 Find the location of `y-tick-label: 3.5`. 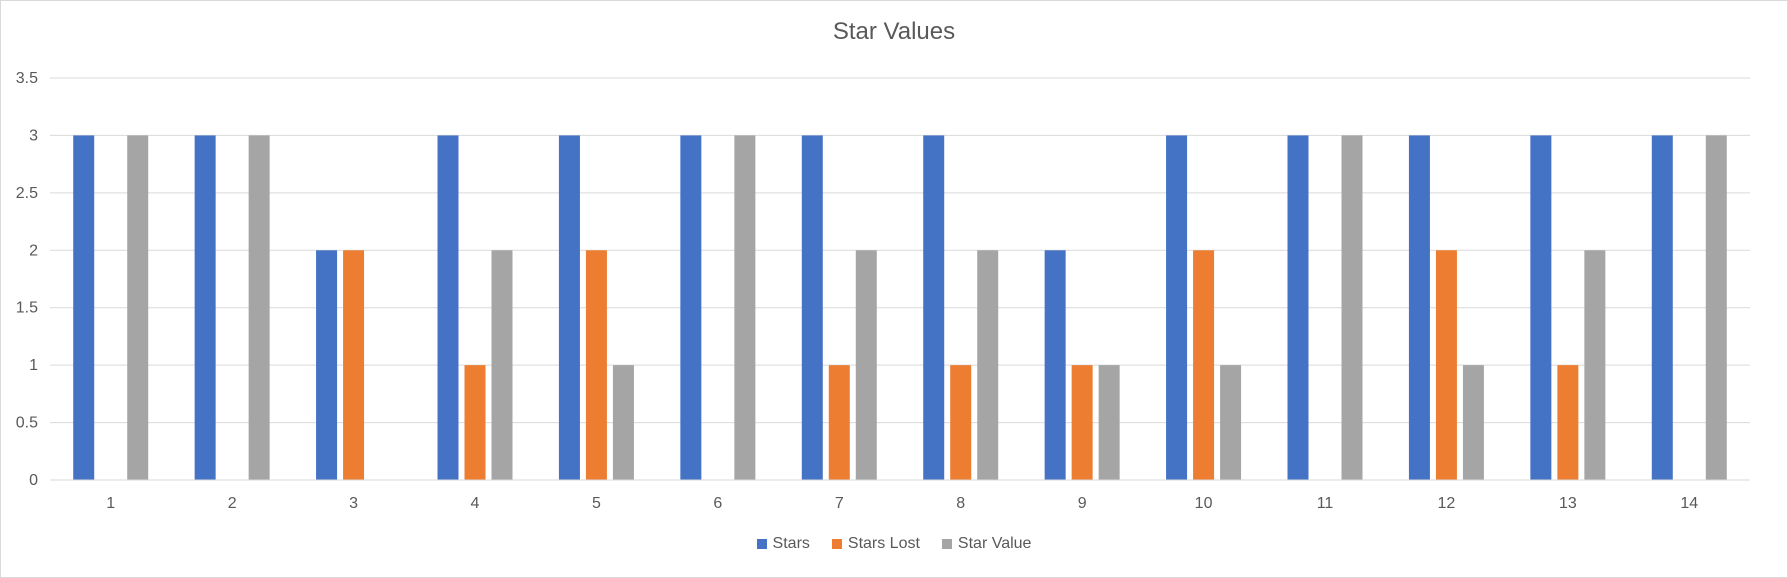

y-tick-label: 3.5 is located at coordinates (27, 78).